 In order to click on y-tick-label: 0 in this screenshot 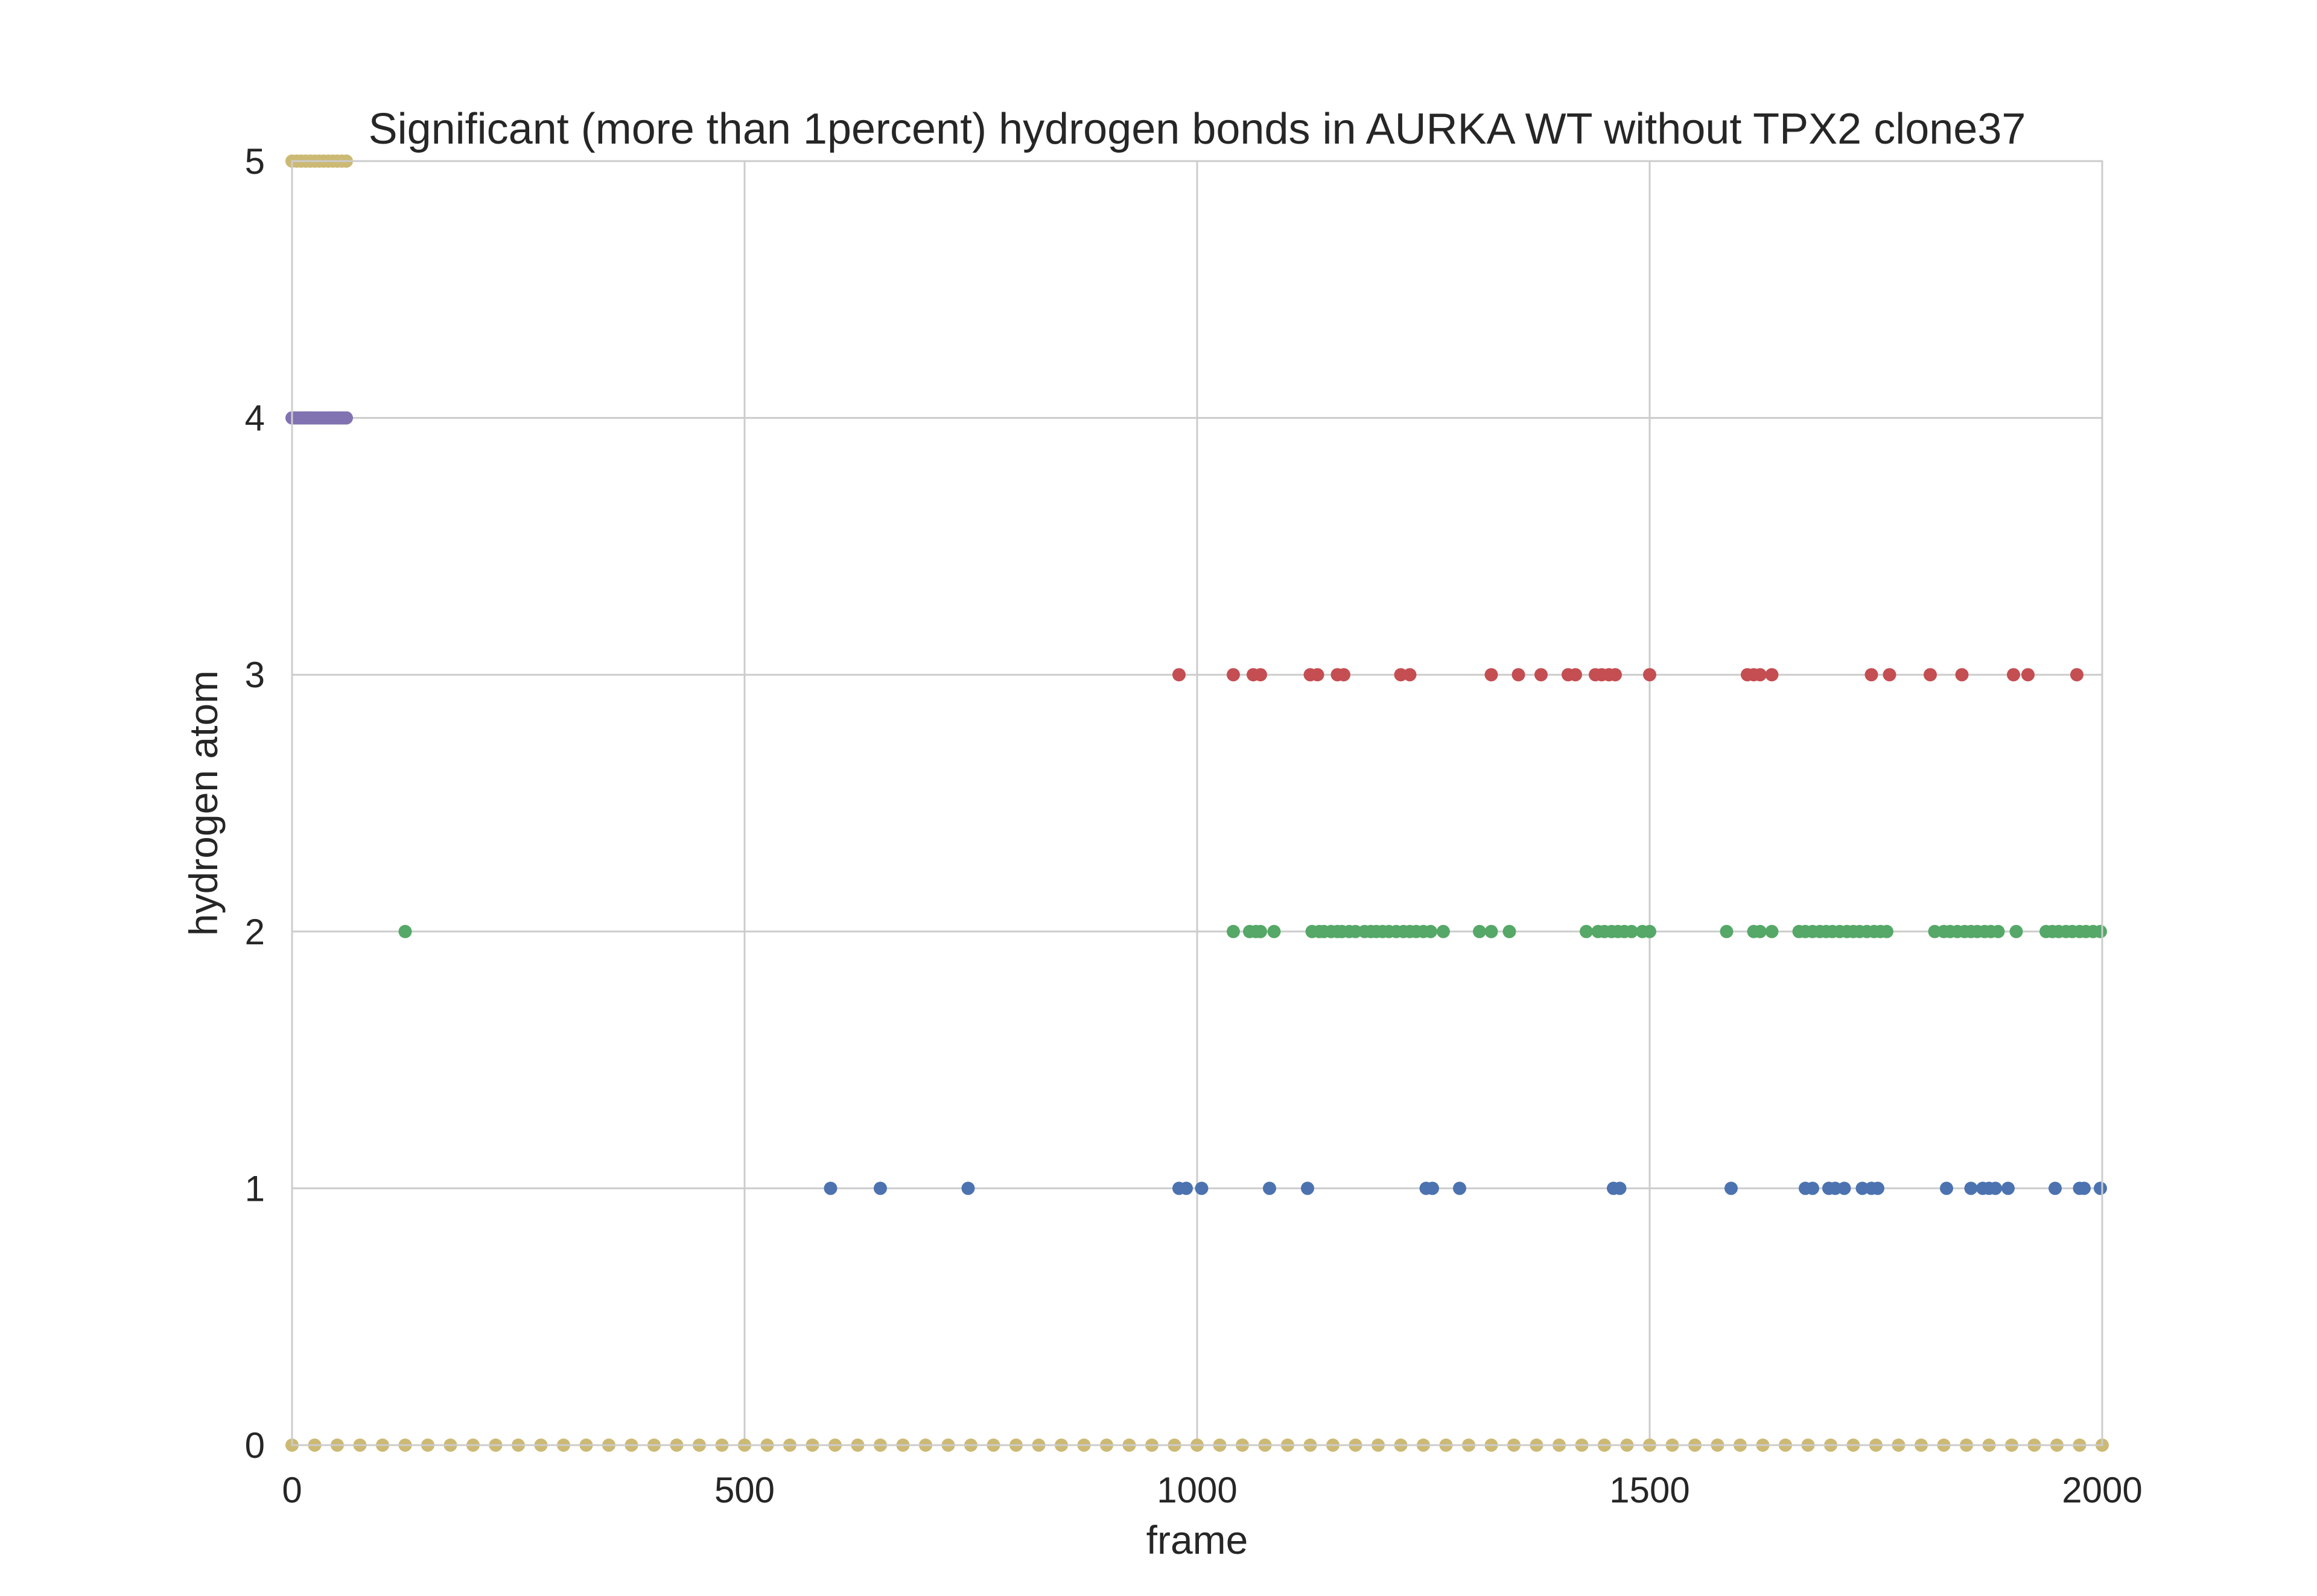, I will do `click(255, 1446)`.